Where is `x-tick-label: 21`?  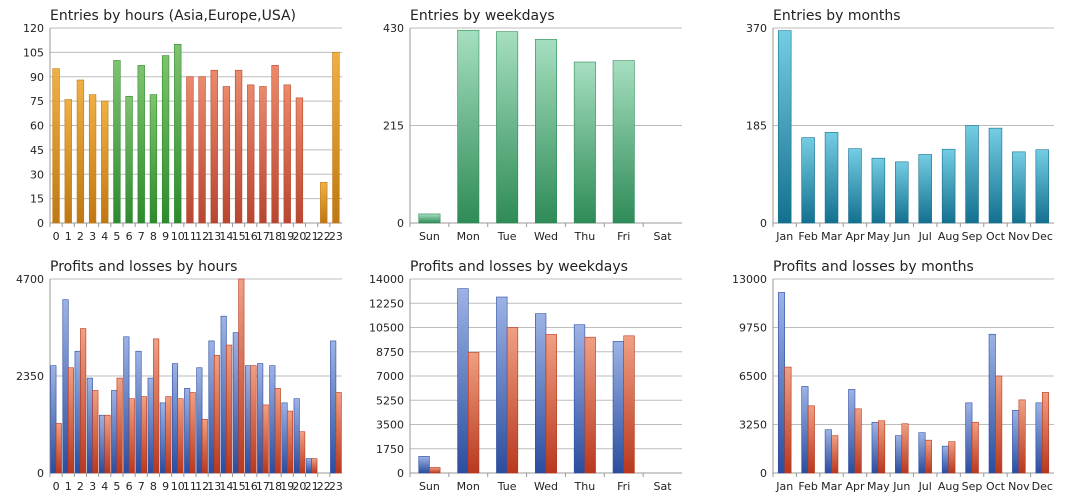 x-tick-label: 21 is located at coordinates (312, 486).